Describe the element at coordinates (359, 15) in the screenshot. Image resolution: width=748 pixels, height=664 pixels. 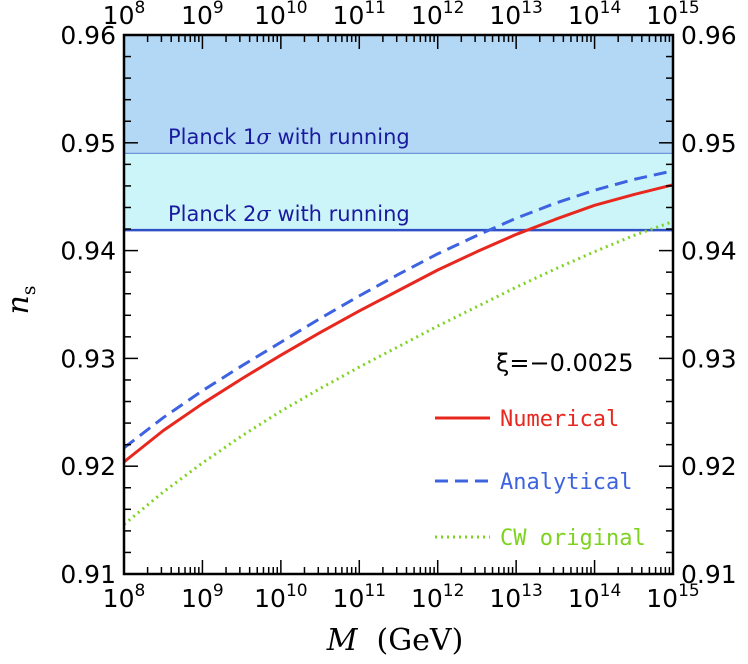
I see `x-tick-label-top: 10¹¹` at that location.